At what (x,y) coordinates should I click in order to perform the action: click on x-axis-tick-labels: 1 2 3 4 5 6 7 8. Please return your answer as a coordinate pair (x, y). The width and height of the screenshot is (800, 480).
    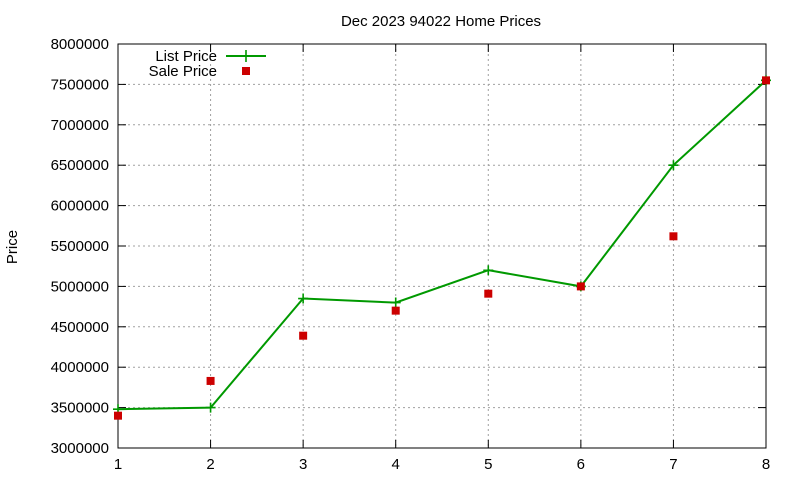
    Looking at the image, I should click on (442, 464).